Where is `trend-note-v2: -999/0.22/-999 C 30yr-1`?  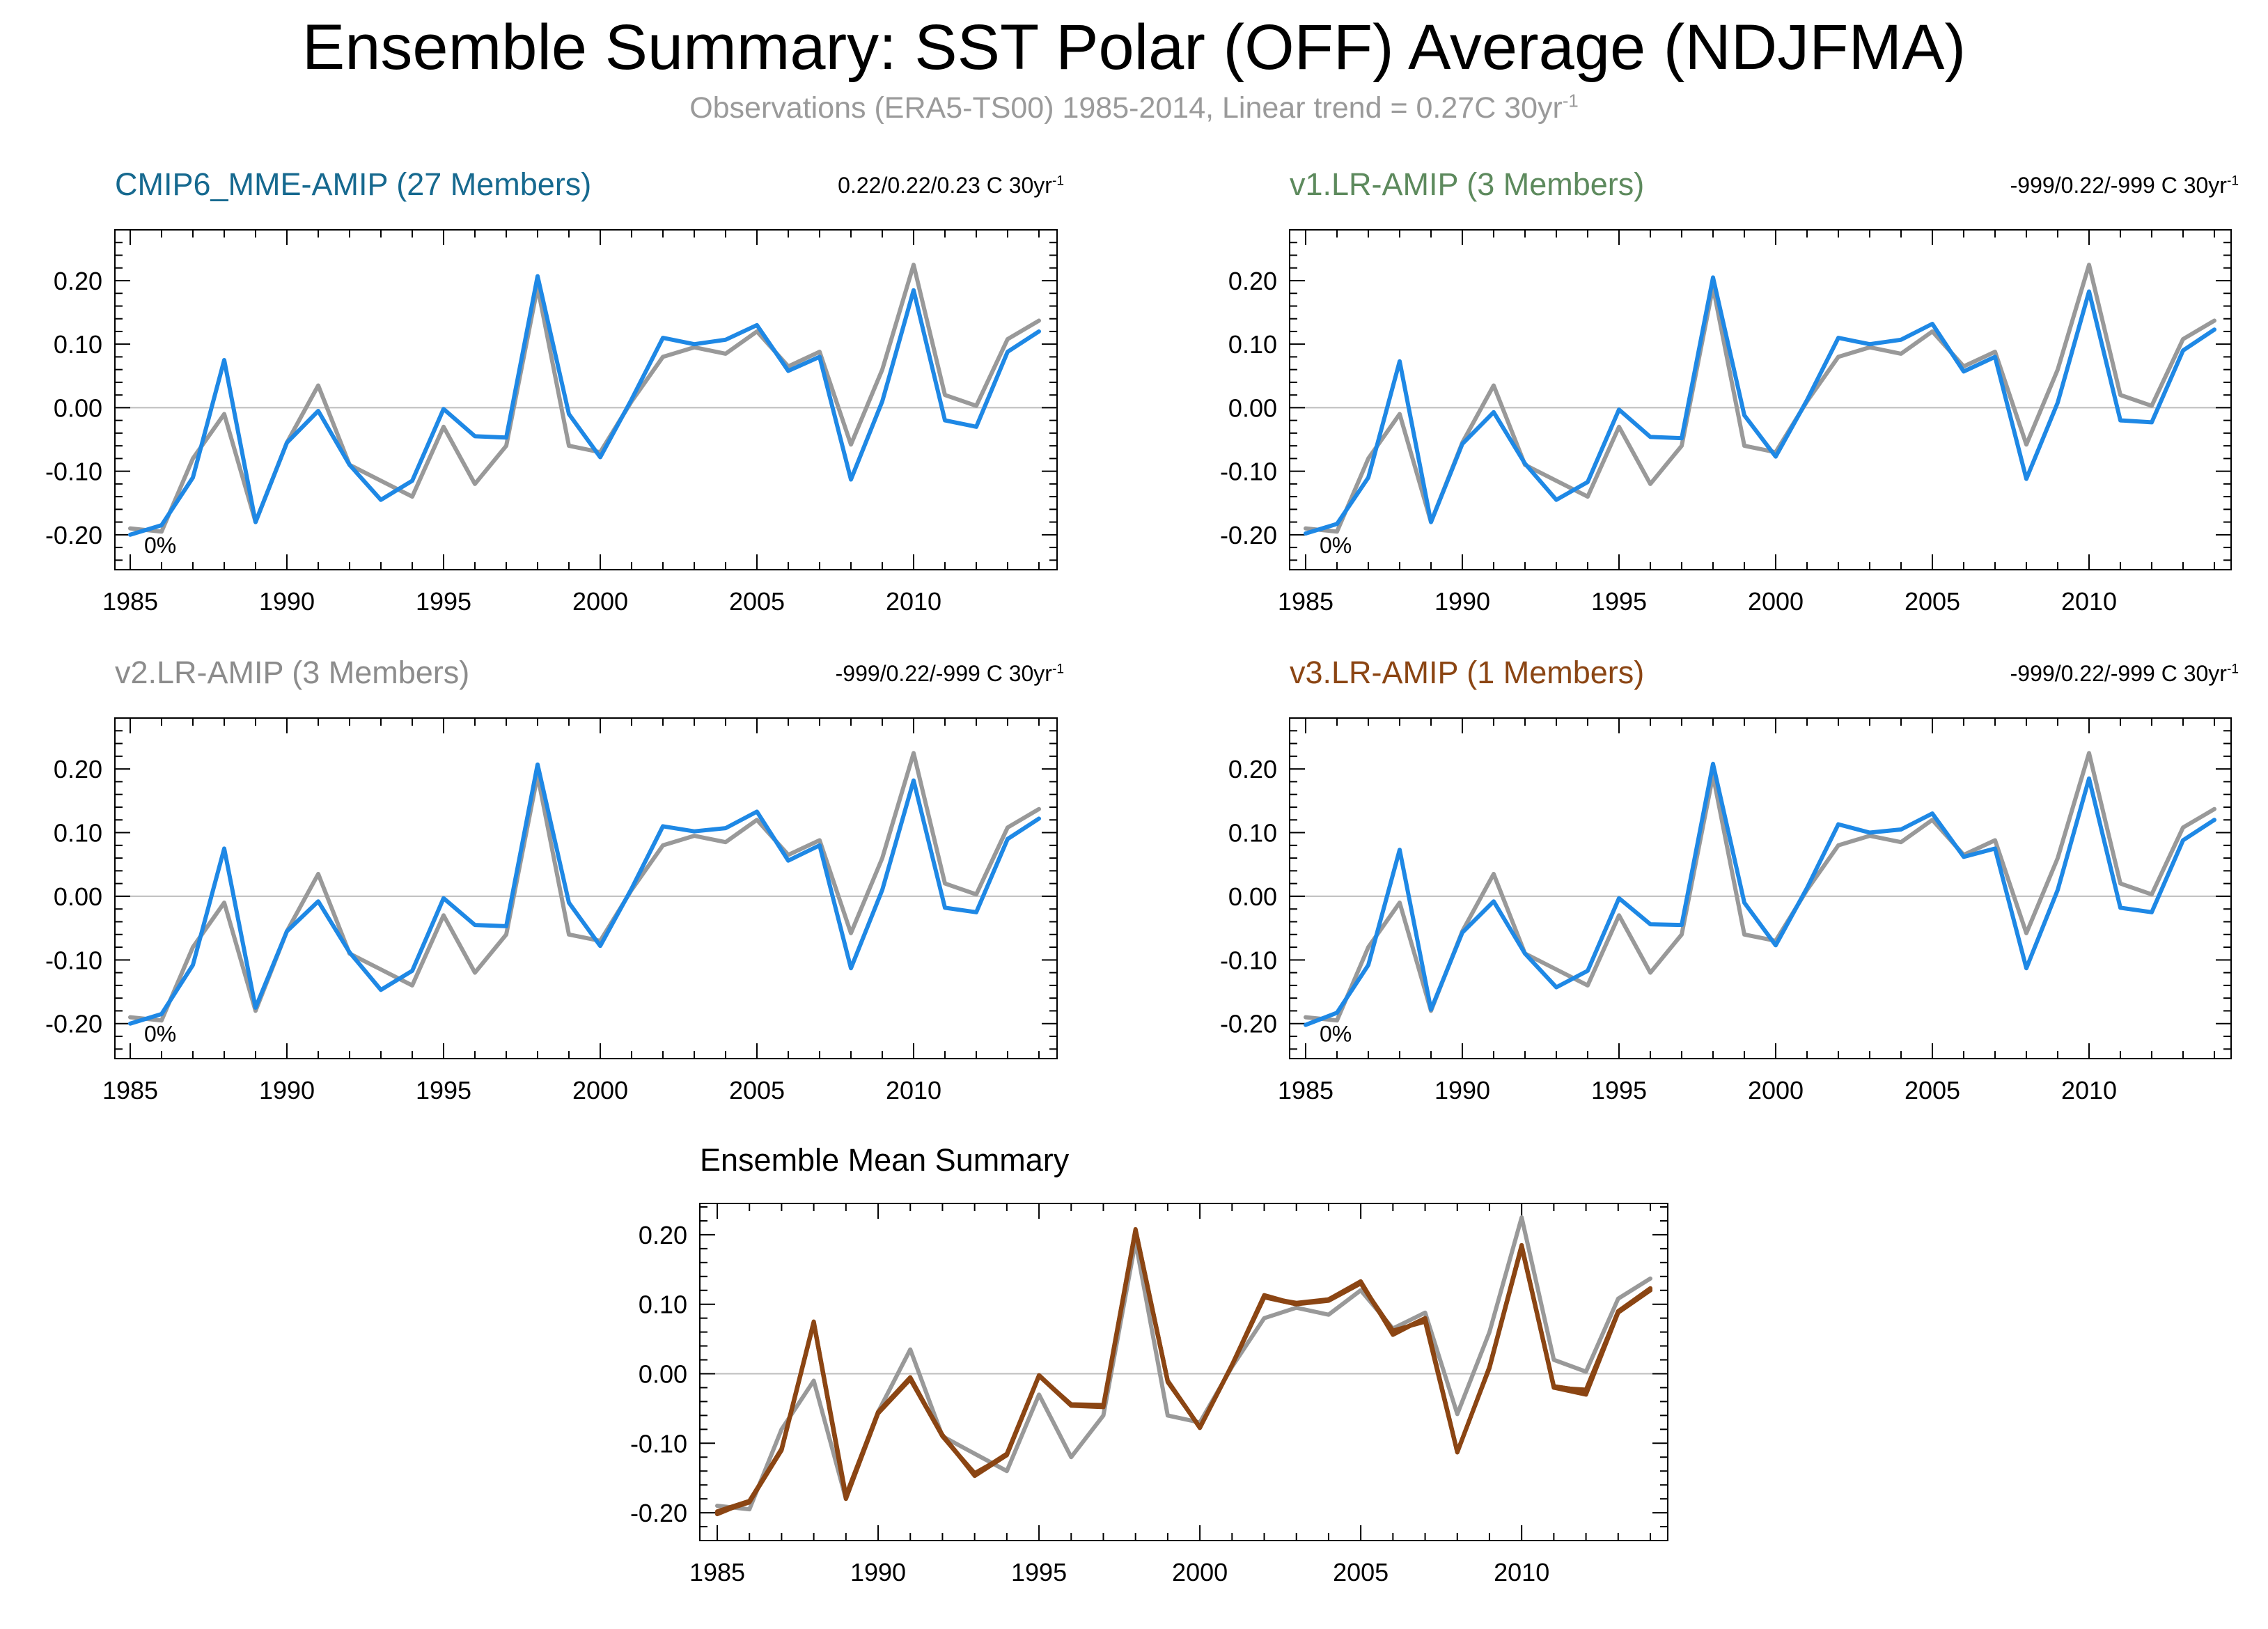 trend-note-v2: -999/0.22/-999 C 30yr-1 is located at coordinates (950, 673).